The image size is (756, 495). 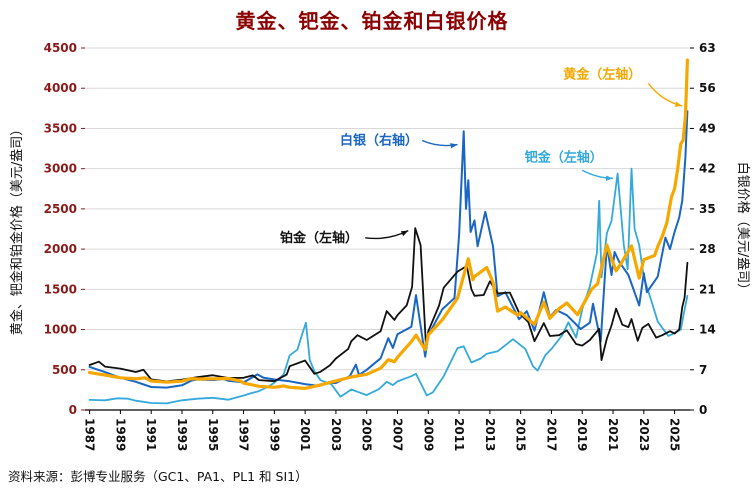 I want to click on chart-title: 黄金、钯金、铂金和白银价格, so click(x=372, y=21).